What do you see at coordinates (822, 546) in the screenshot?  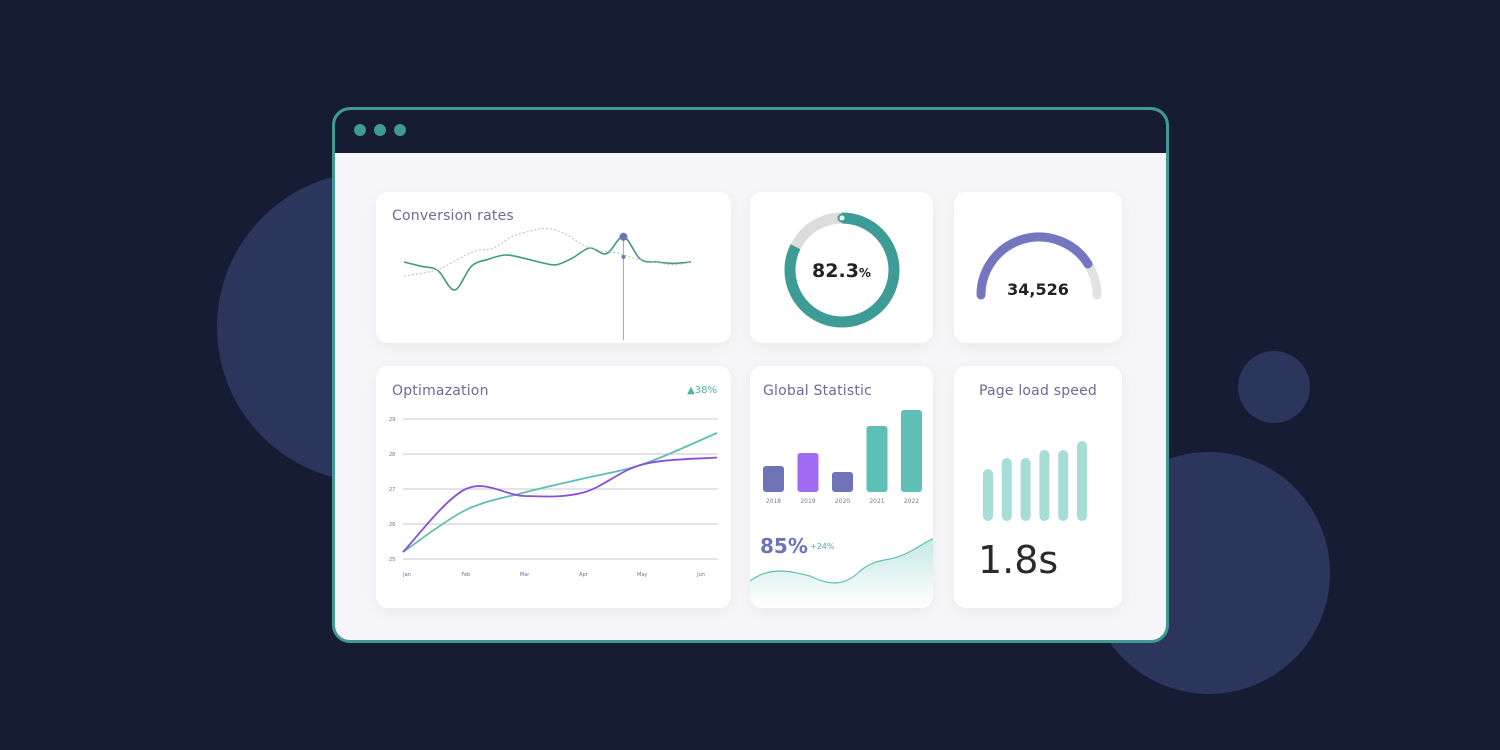 I see `global-change: +24%` at bounding box center [822, 546].